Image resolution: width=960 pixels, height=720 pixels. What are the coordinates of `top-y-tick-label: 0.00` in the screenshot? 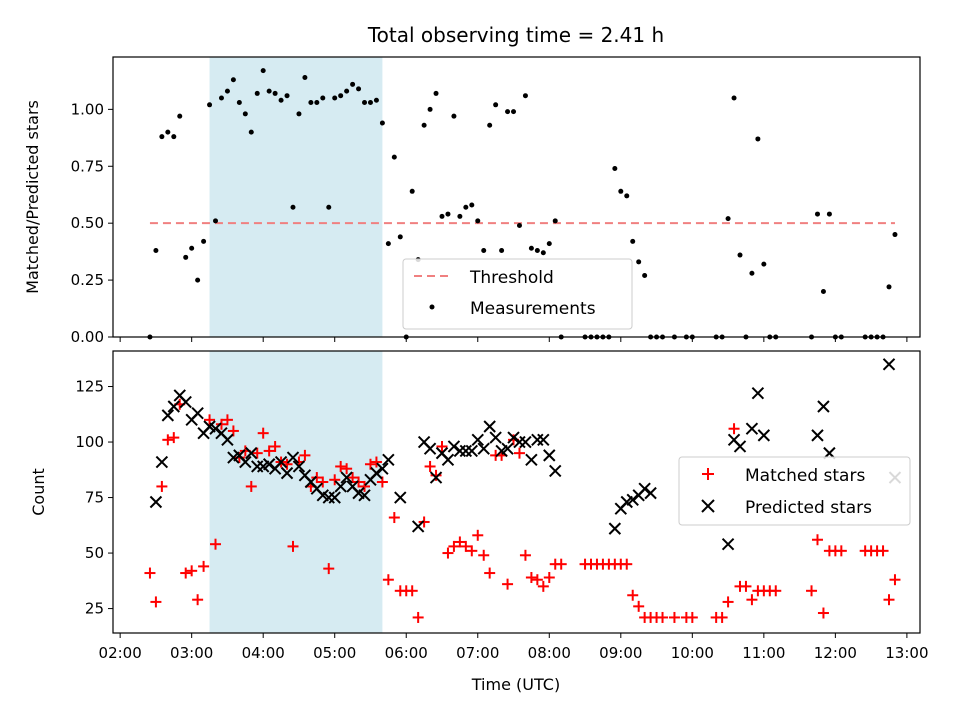 It's located at (87, 337).